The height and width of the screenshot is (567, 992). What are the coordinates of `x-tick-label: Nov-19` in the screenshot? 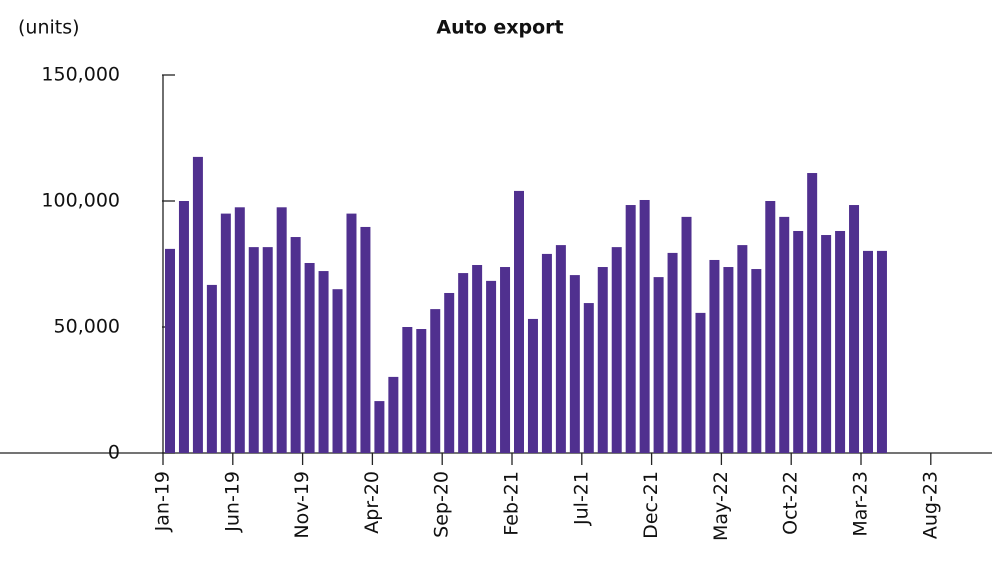 It's located at (302, 505).